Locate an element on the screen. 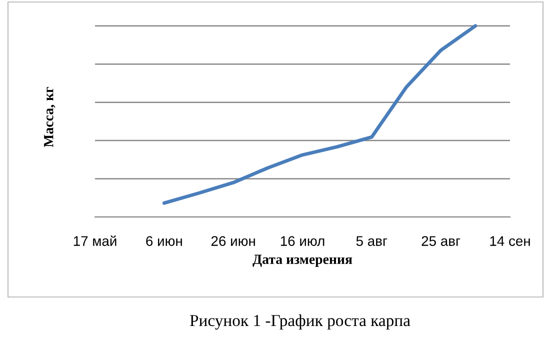 The width and height of the screenshot is (551, 337). x-axis-title: Дата измерения is located at coordinates (302, 260).